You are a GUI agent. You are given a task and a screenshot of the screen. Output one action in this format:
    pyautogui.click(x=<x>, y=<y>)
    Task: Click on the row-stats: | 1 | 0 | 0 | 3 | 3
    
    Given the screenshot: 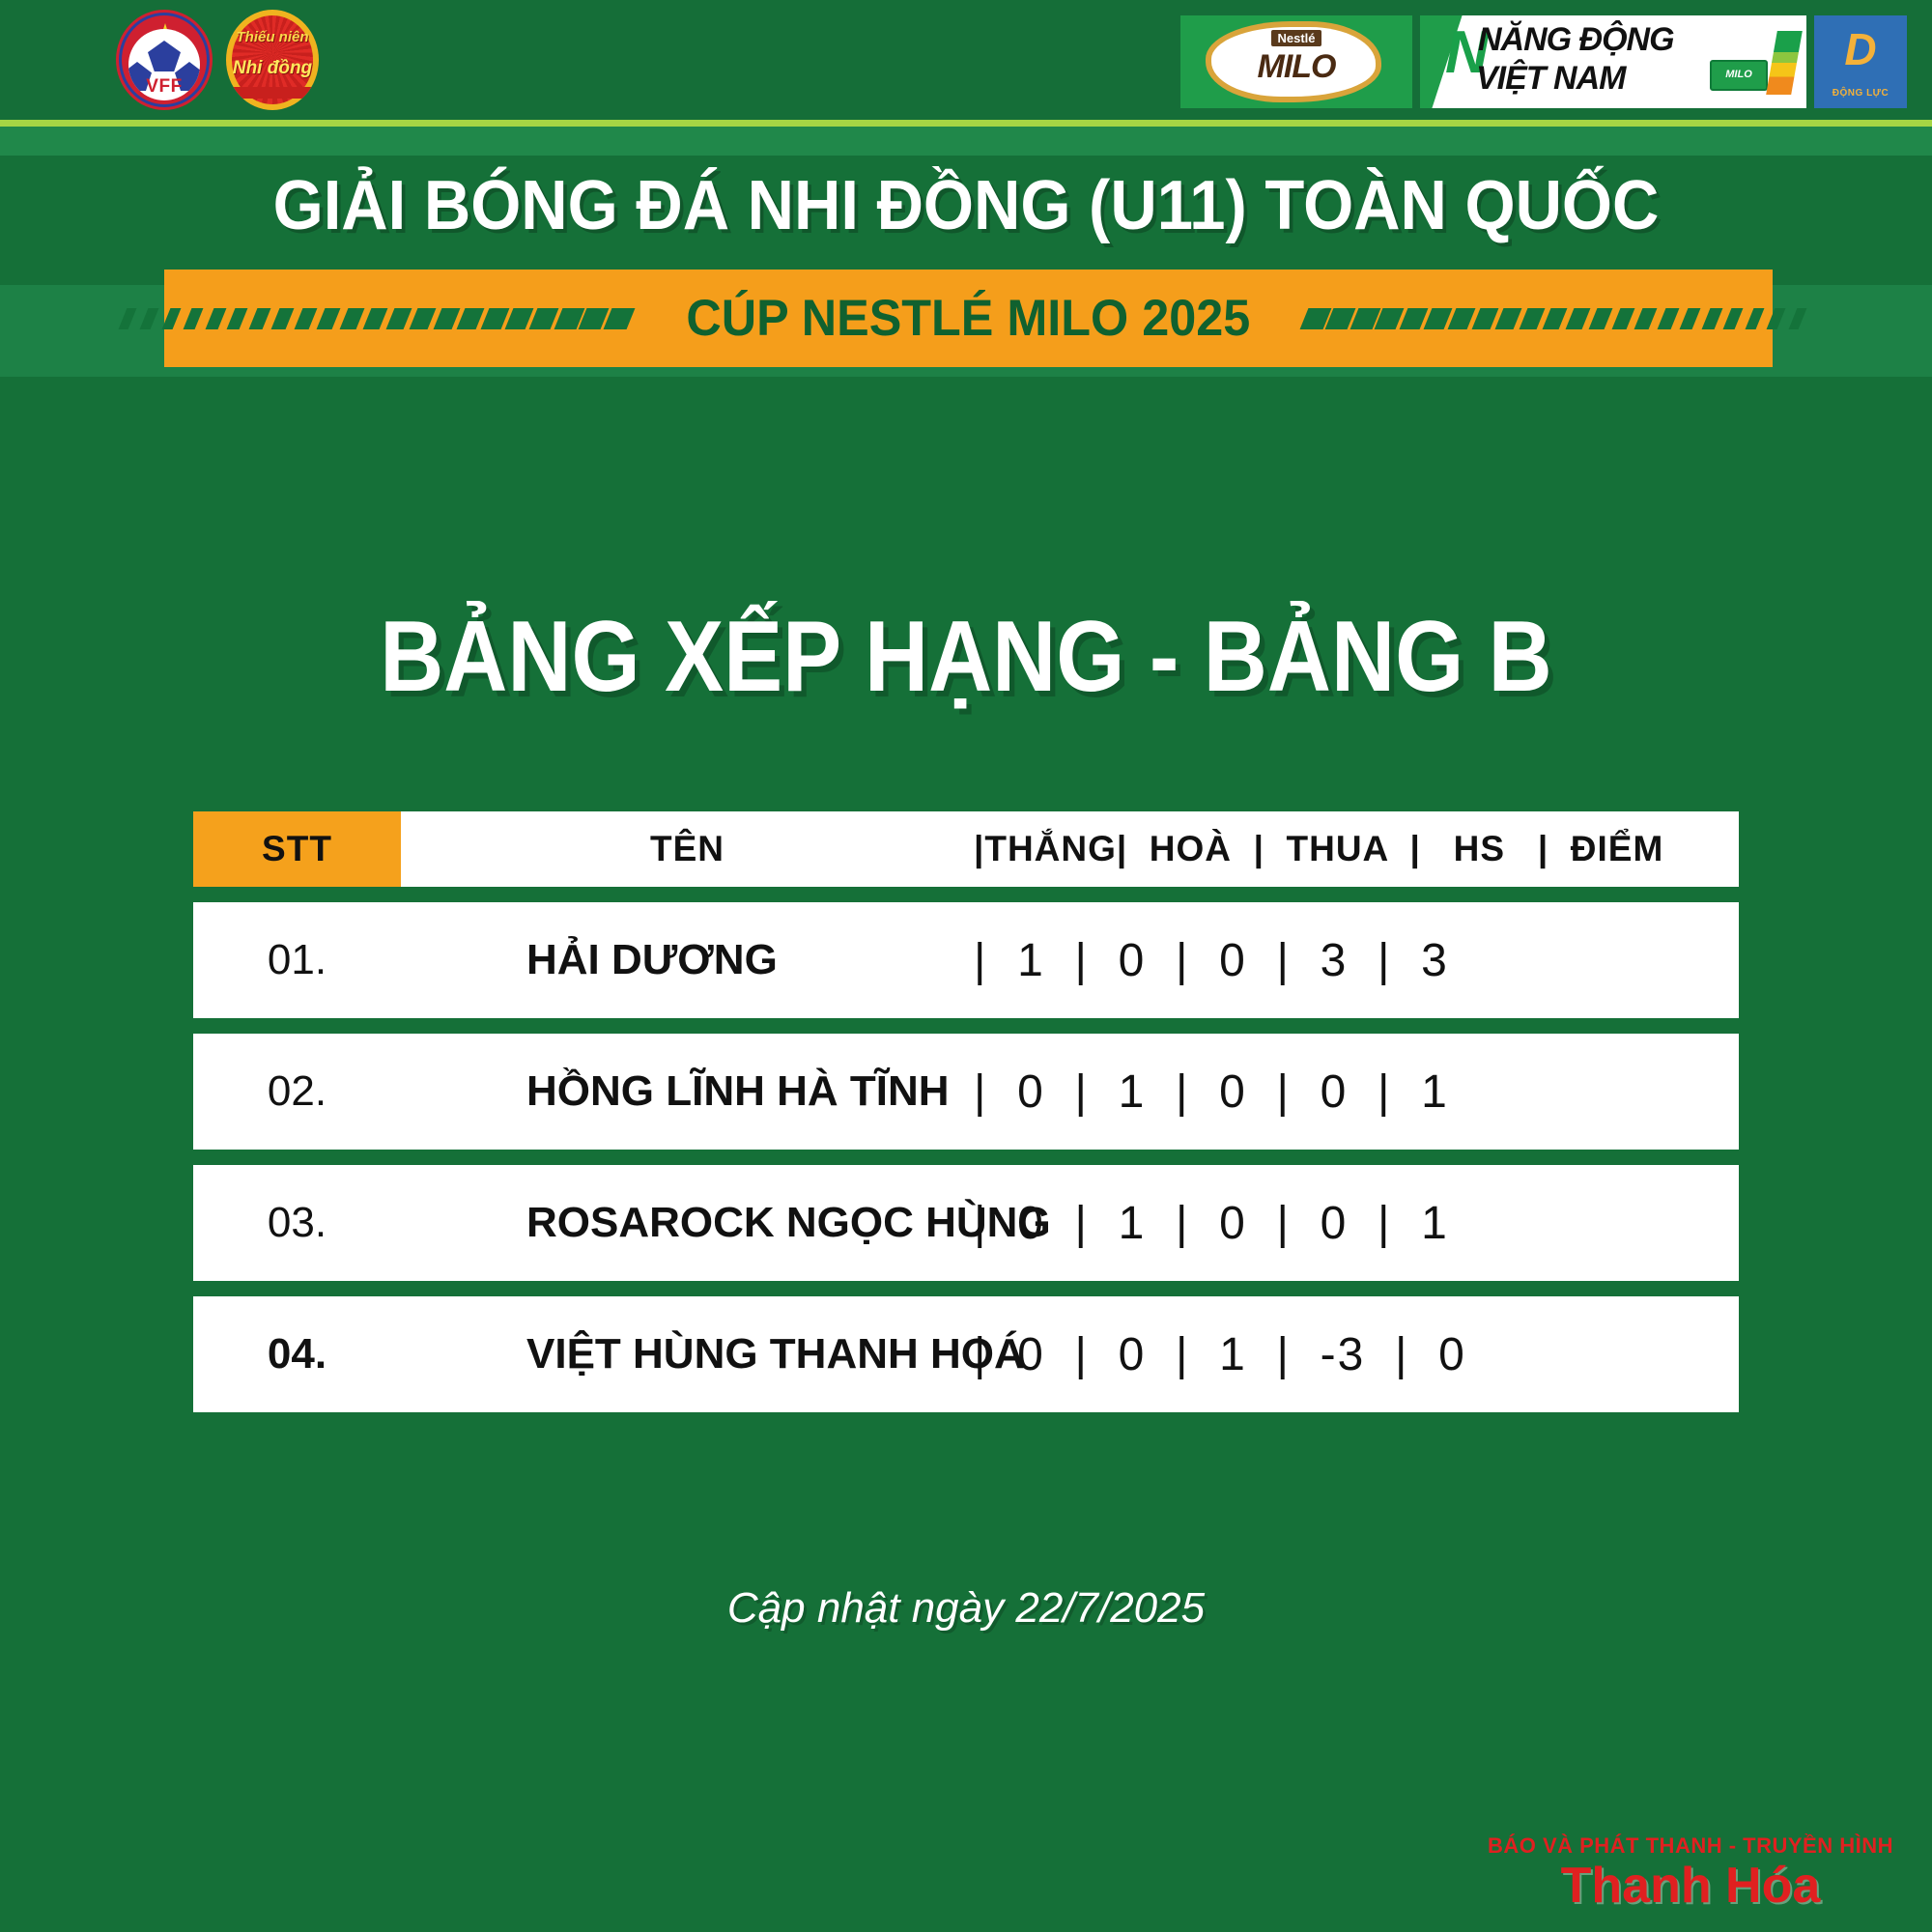 What is the action you would take?
    pyautogui.click(x=1211, y=960)
    